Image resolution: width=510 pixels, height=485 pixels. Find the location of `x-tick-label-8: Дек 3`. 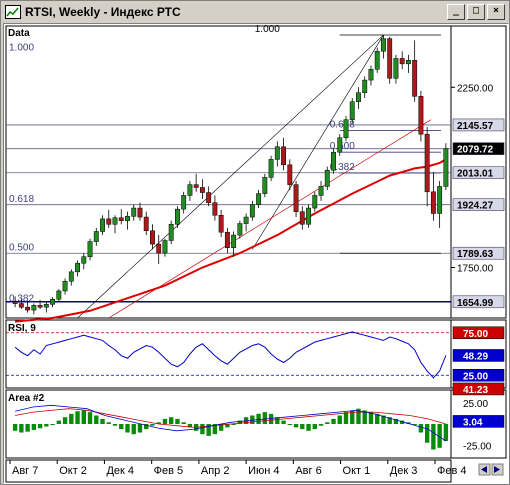

x-tick-label-8: Дек 3 is located at coordinates (404, 471).